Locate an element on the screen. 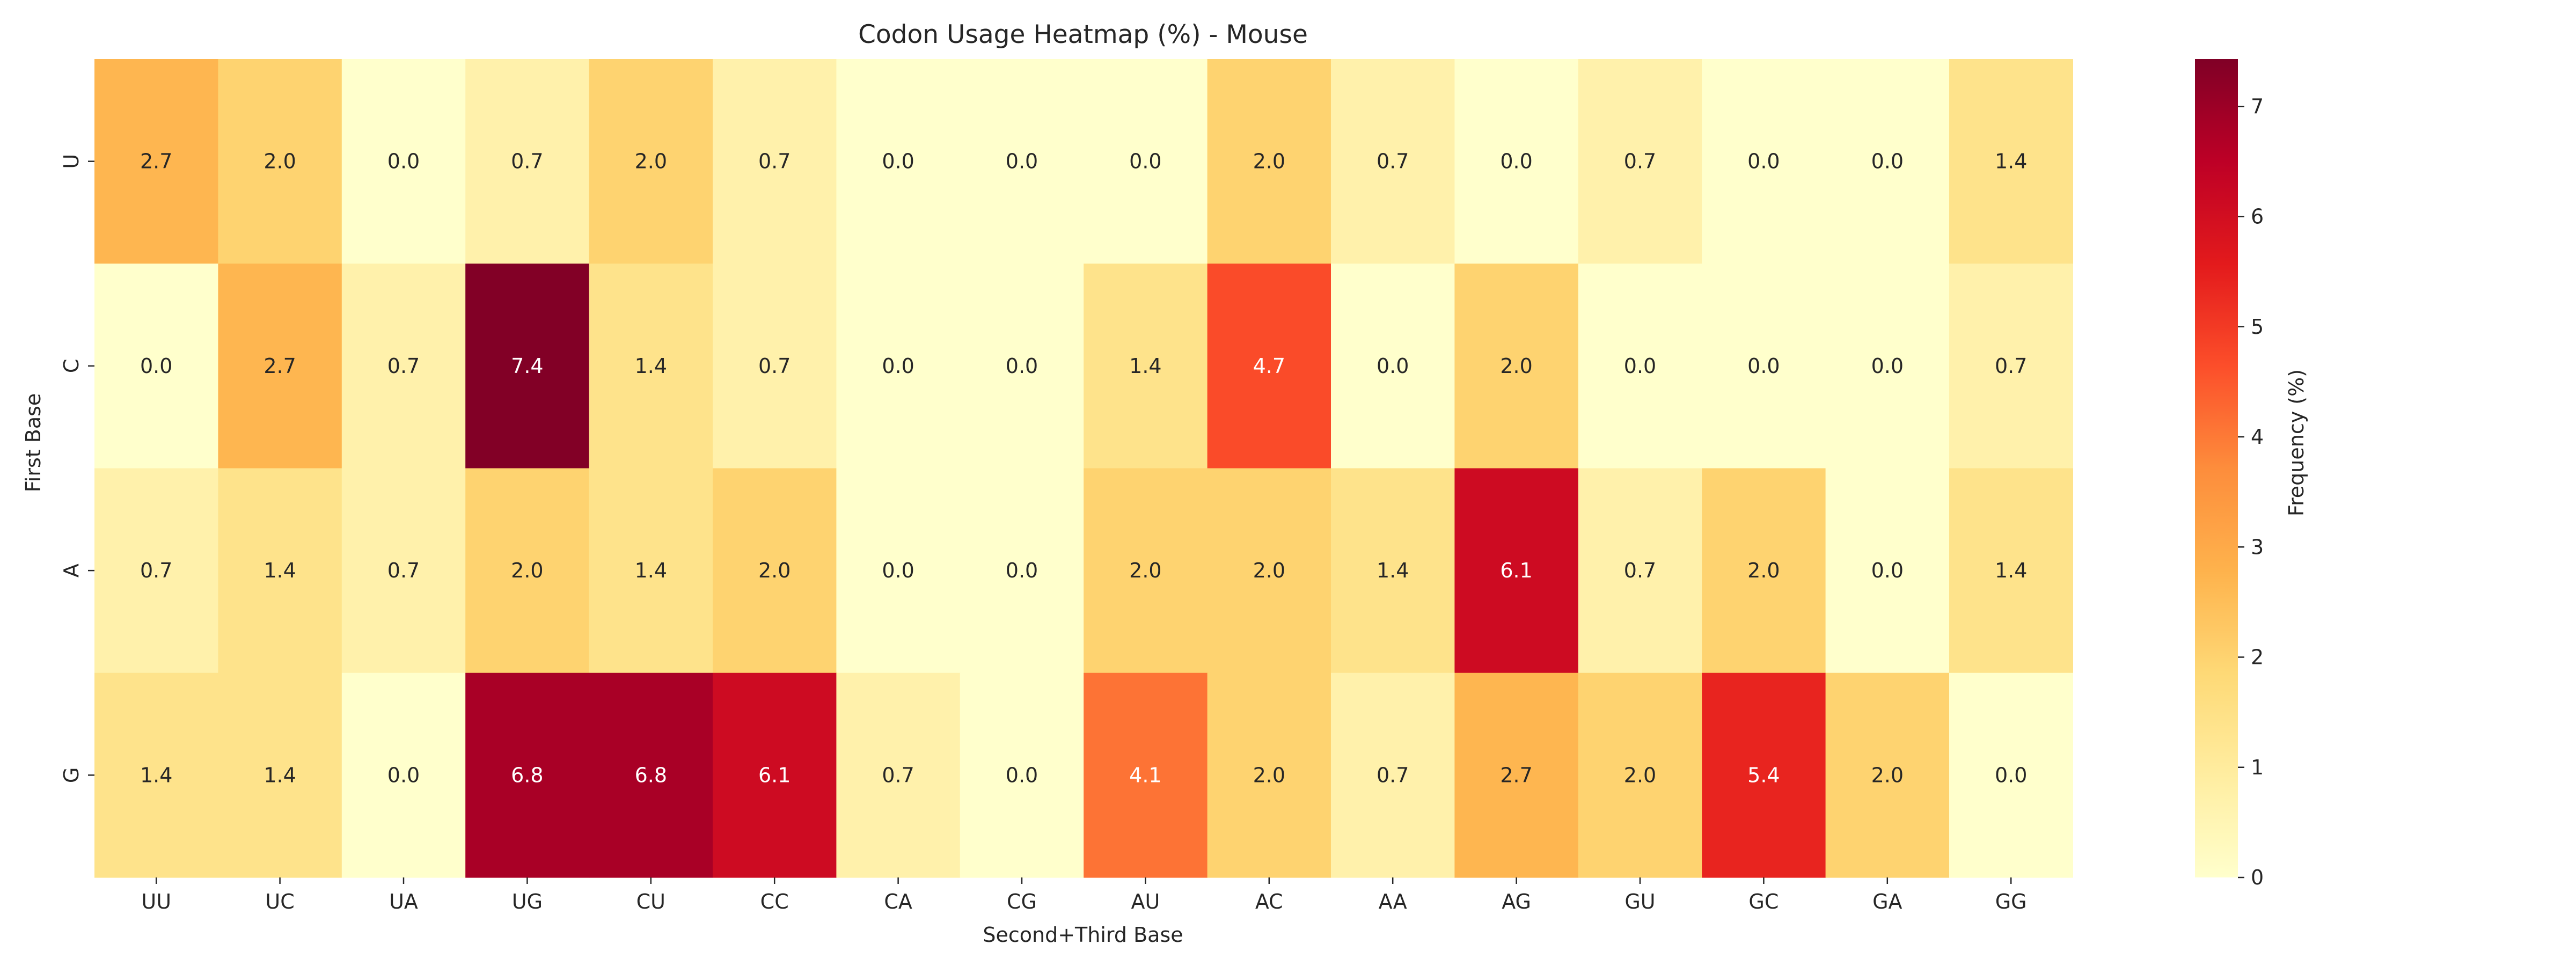  x-tick-label: AU is located at coordinates (1145, 901).